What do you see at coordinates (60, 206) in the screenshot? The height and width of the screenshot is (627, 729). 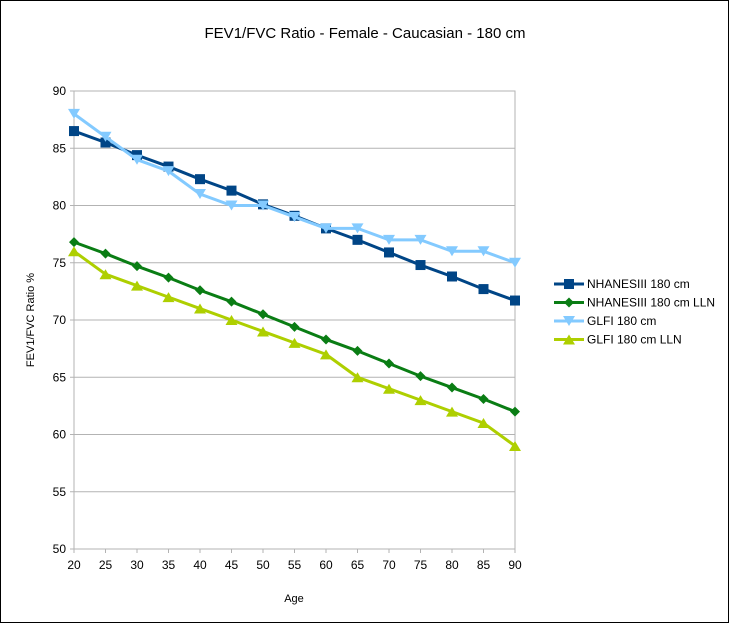 I see `y-tick-label: 80` at bounding box center [60, 206].